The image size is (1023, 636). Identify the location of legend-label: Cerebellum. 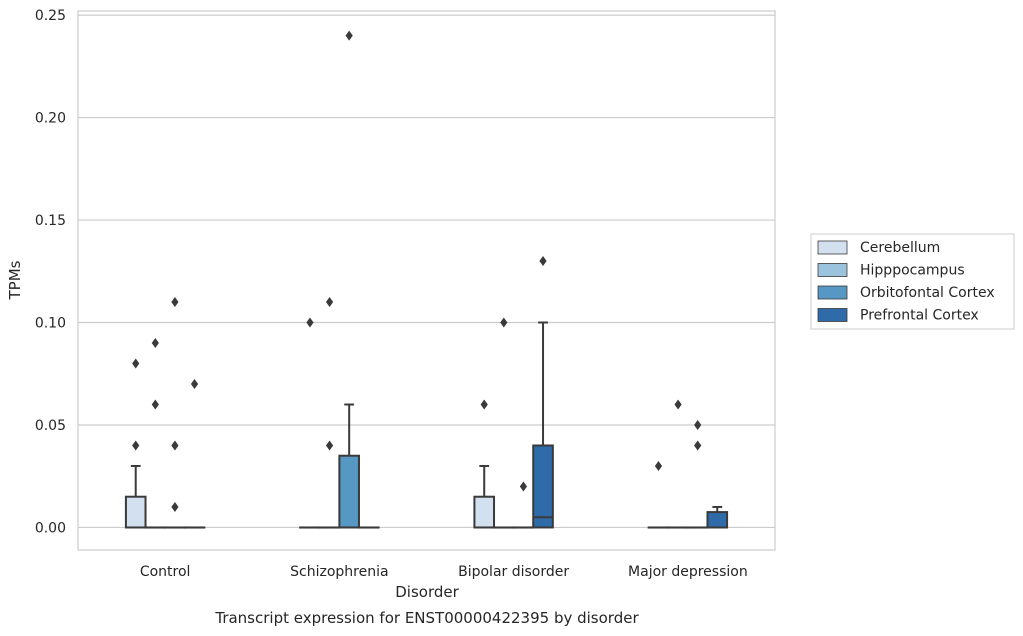
(900, 248).